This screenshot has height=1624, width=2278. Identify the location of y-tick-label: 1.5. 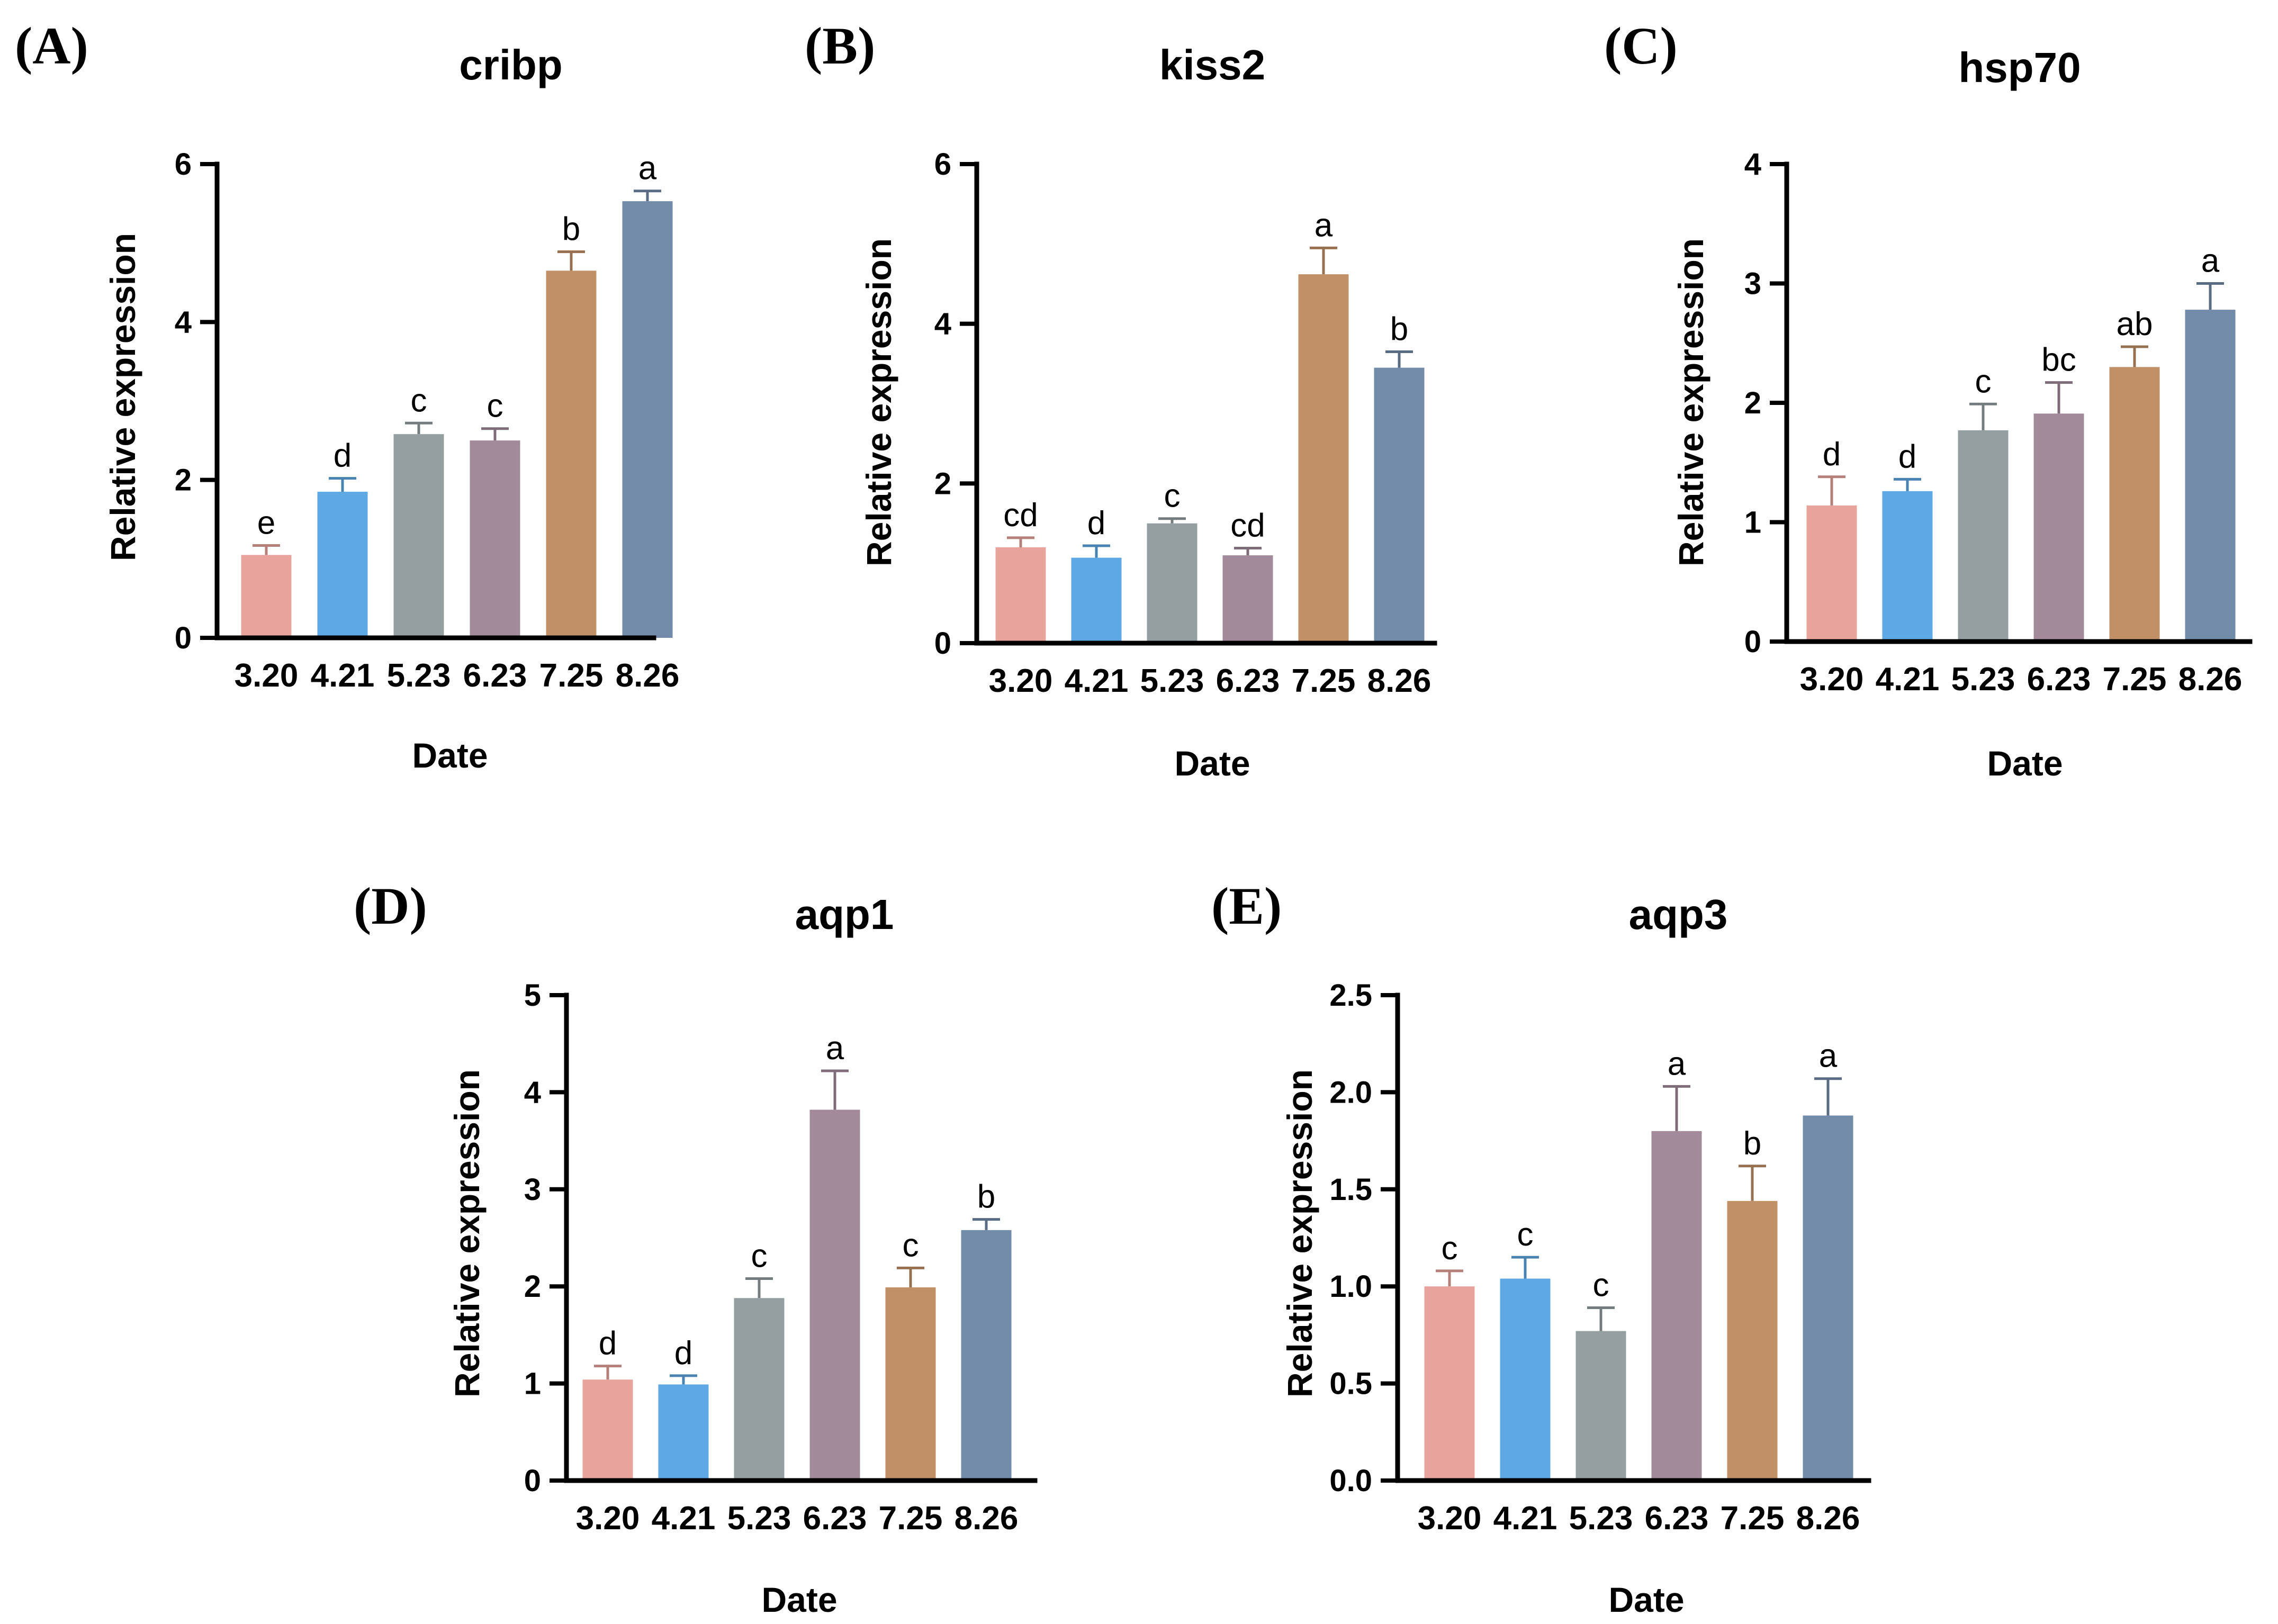
(1350, 1189).